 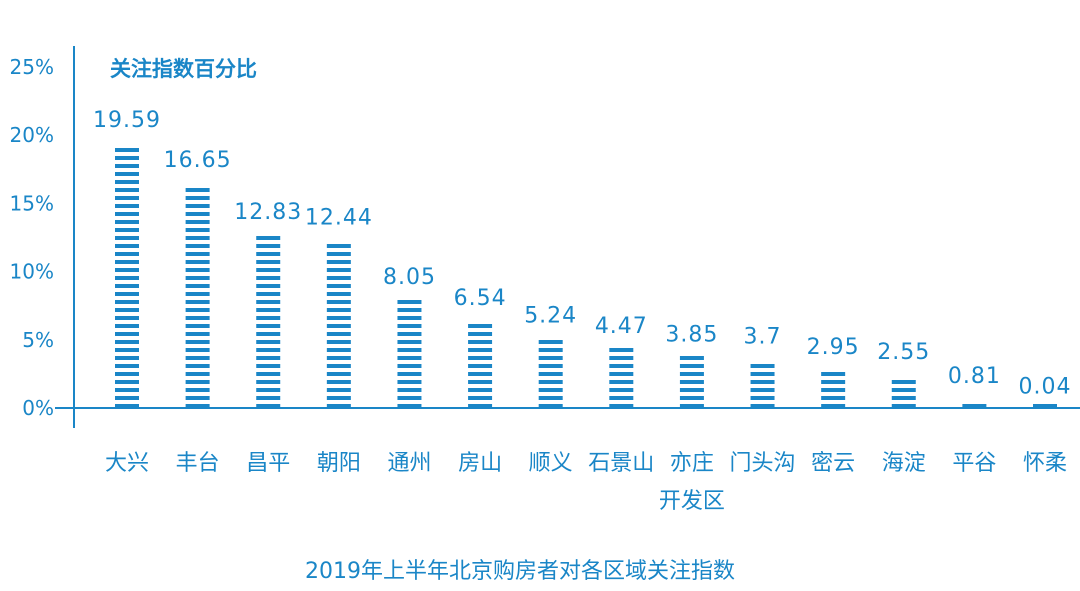 What do you see at coordinates (551, 463) in the screenshot?
I see `x-tick-label: 顺义` at bounding box center [551, 463].